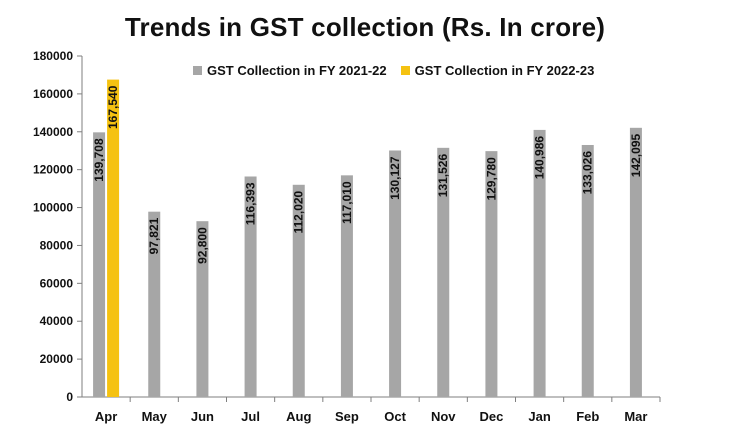 Image resolution: width=730 pixels, height=427 pixels. What do you see at coordinates (395, 178) in the screenshot?
I see `data-label-oct-series-0: 130,127` at bounding box center [395, 178].